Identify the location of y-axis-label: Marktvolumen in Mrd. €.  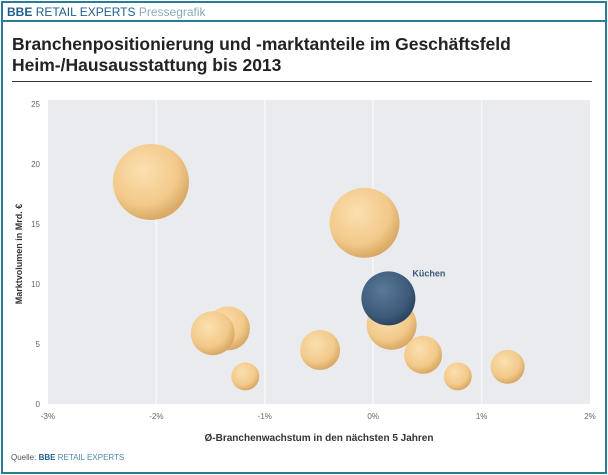
(19, 254).